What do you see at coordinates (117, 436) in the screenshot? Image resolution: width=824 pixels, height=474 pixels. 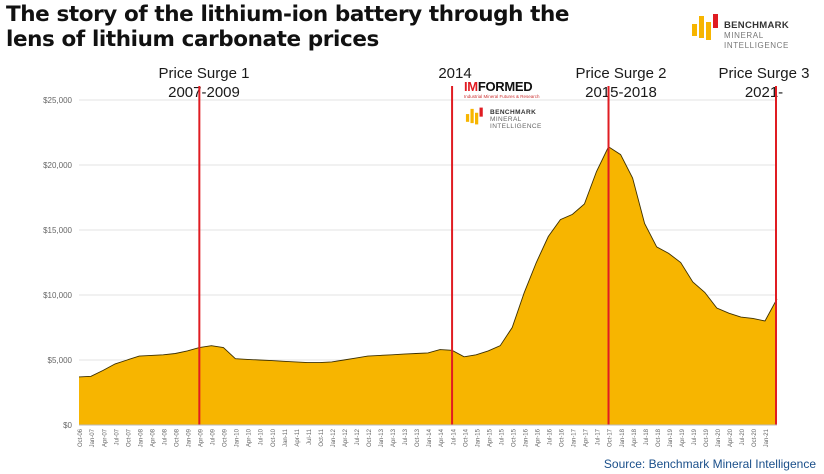 I see `x-tick-label-Jul-07: Jul-07` at bounding box center [117, 436].